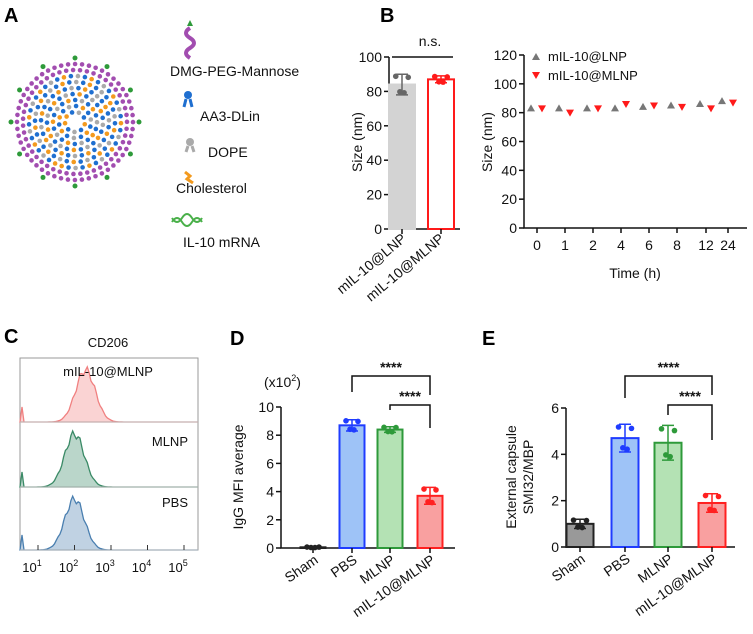 The image size is (753, 634). Describe the element at coordinates (108, 470) in the screenshot. I see `chart-c-histograms: 101 102 103 104 105` at that location.